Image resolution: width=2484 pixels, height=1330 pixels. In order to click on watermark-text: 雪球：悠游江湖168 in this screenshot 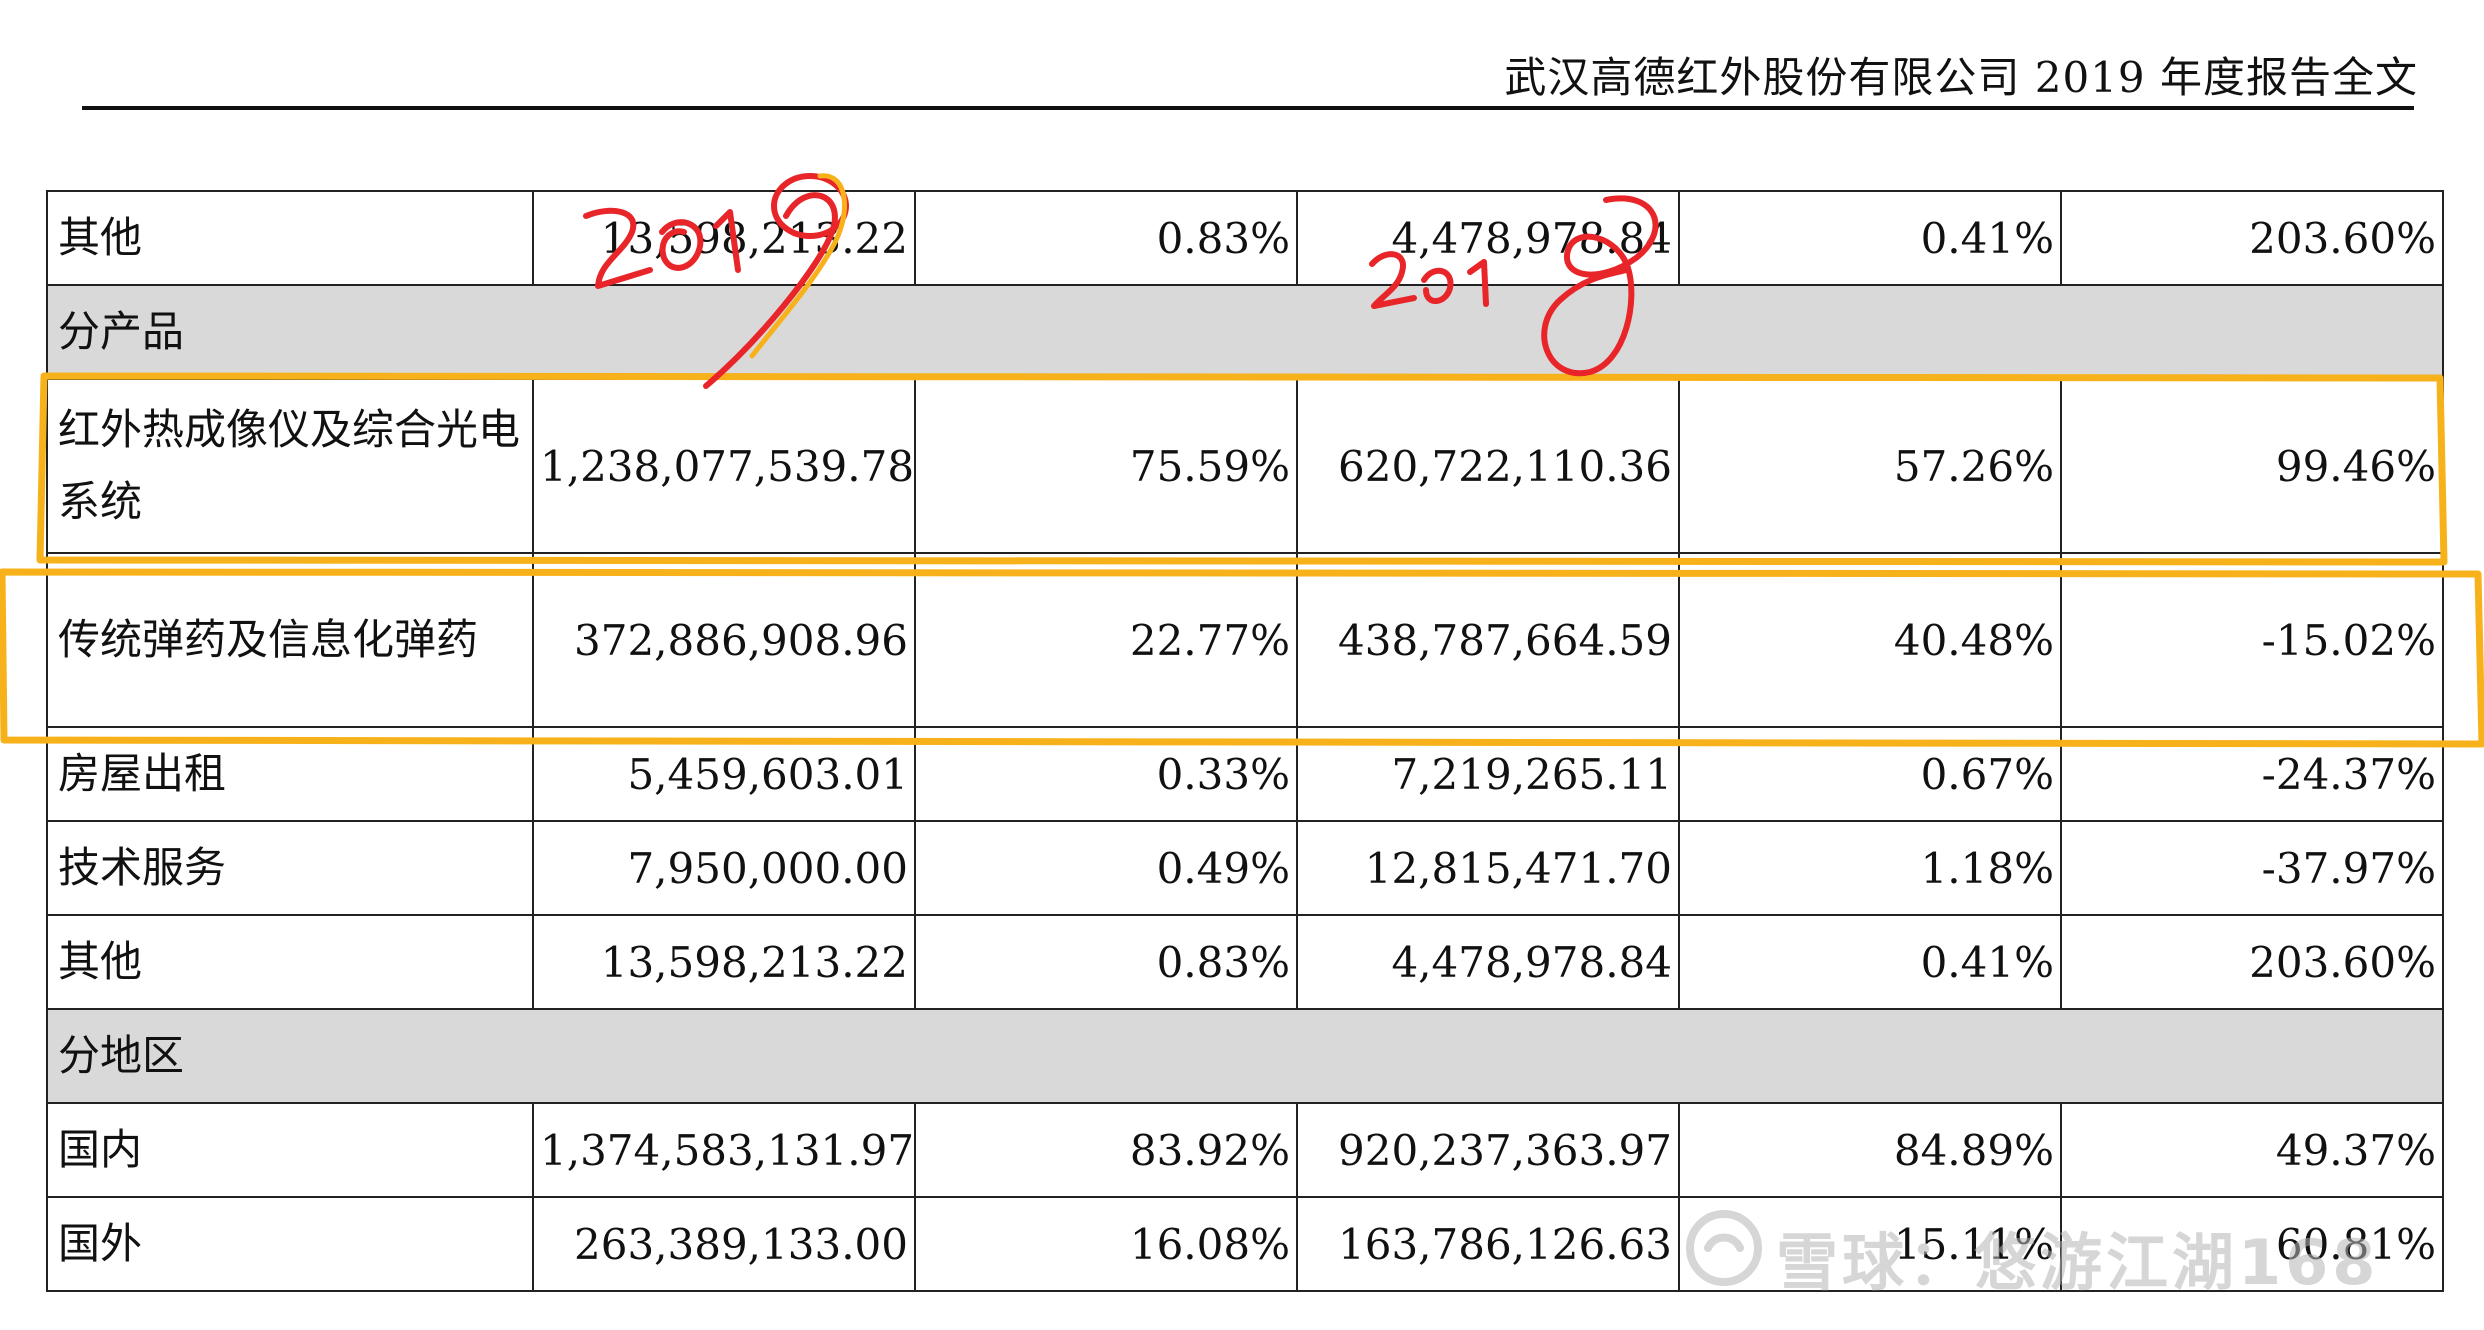, I will do `click(2078, 1262)`.